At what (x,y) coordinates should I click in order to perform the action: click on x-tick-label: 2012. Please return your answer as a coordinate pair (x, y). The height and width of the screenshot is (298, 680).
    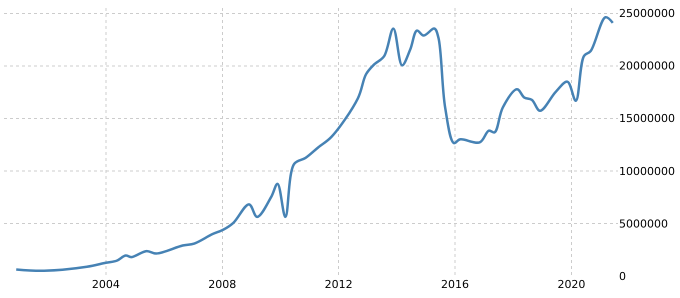
    Looking at the image, I should click on (338, 284).